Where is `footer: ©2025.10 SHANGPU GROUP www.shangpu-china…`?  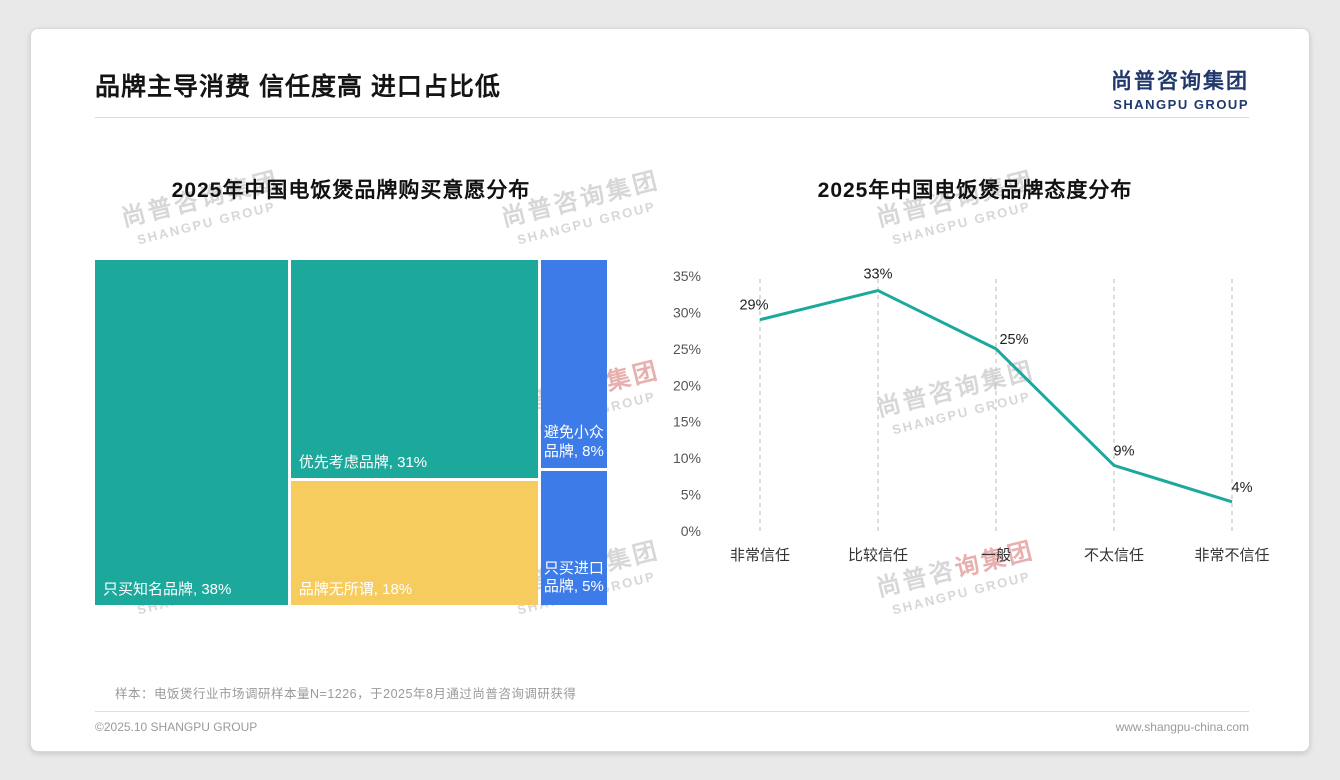 footer: ©2025.10 SHANGPU GROUP www.shangpu-china… is located at coordinates (672, 727).